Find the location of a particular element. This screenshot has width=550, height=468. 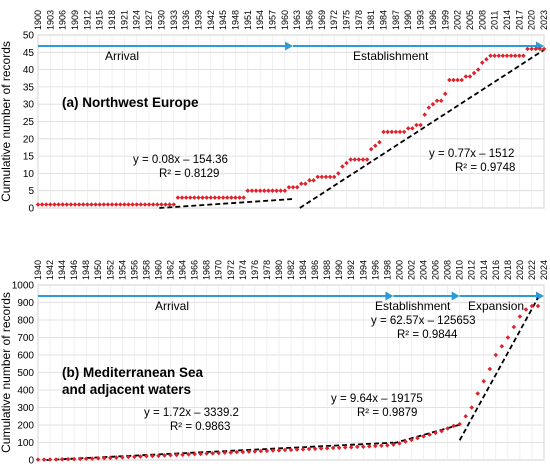

y-axis-title: Cumulative number of records is located at coordinates (6, 372).